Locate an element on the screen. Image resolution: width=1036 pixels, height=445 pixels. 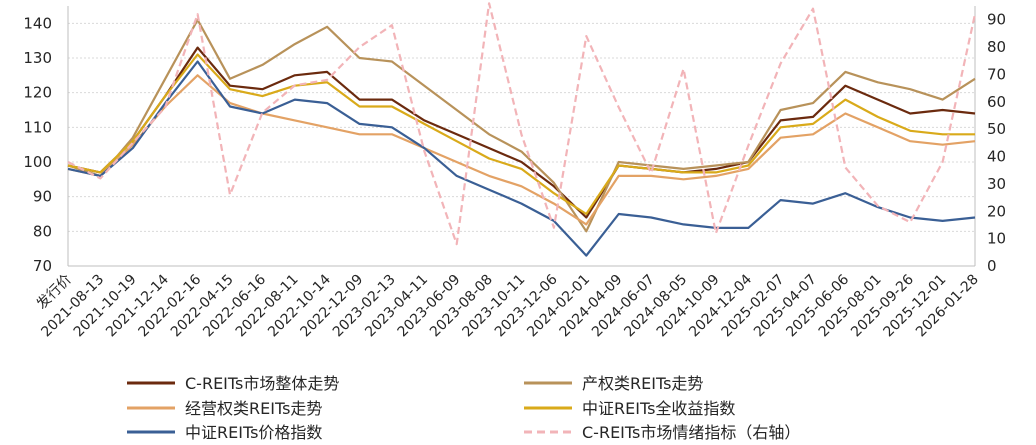
y2-tick-label: 20 is located at coordinates (996, 211).